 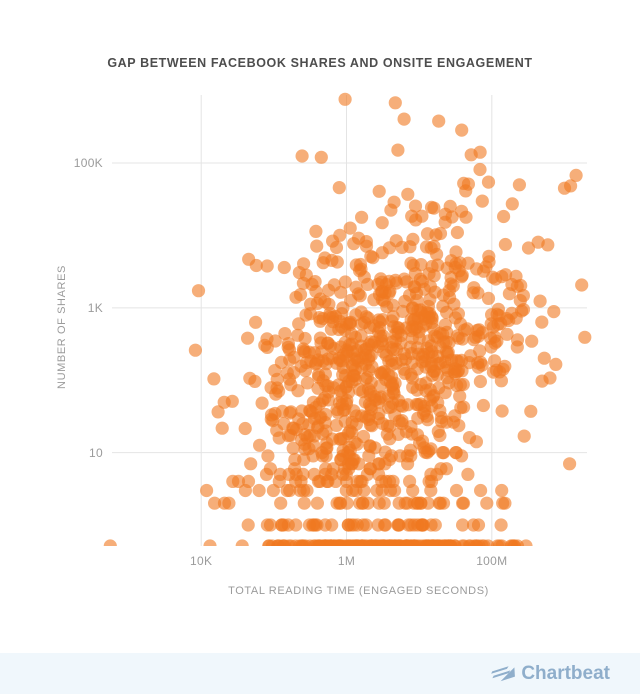 What do you see at coordinates (358, 591) in the screenshot?
I see `x-axis-label: TOTAL READING TIME (ENGAGED SECONDS)` at bounding box center [358, 591].